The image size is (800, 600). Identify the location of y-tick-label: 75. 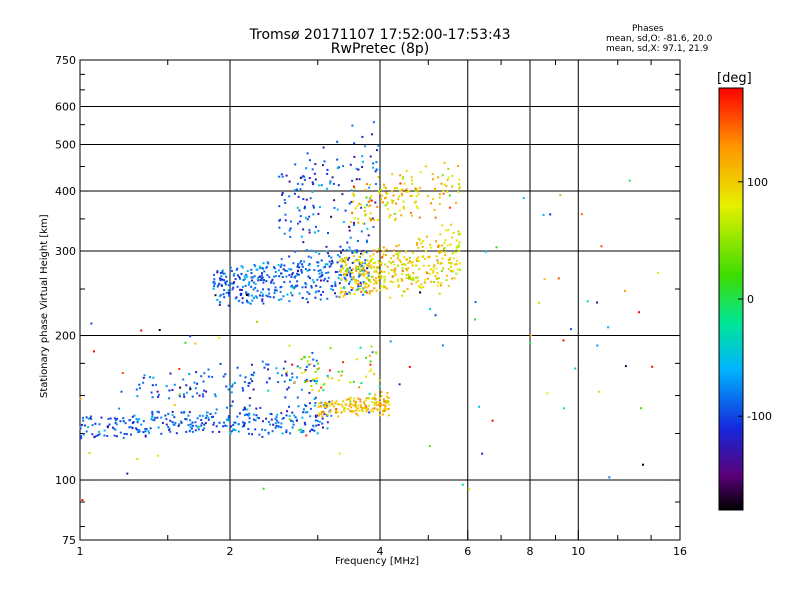
(69, 540).